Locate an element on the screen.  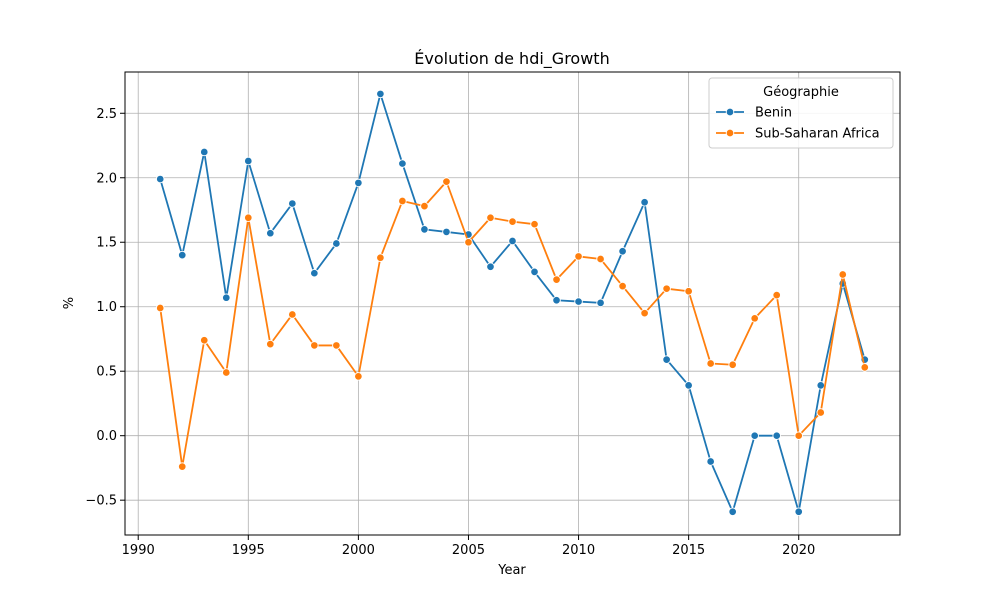
y-axis: −0.5 0.0 0.5 1.0 1.5 2.0 2.5 is located at coordinates (105, 308).